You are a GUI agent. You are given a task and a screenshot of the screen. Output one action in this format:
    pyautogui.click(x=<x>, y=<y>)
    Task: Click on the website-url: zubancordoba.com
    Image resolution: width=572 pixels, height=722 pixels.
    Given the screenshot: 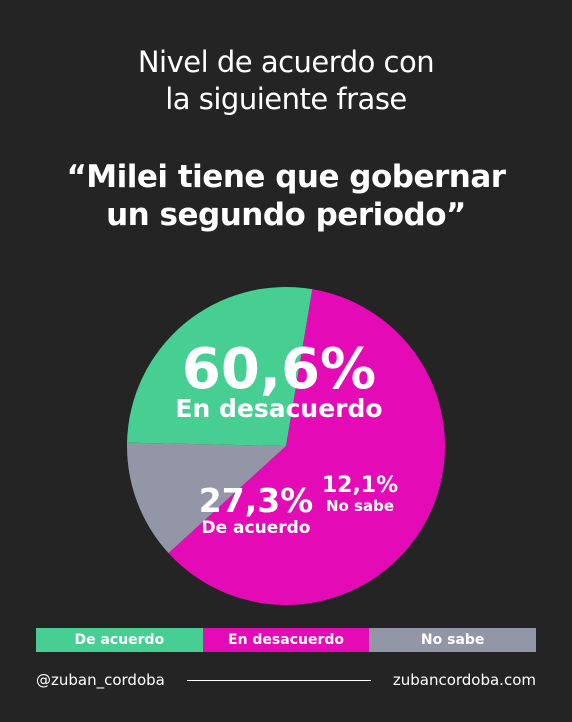 What is the action you would take?
    pyautogui.click(x=464, y=680)
    